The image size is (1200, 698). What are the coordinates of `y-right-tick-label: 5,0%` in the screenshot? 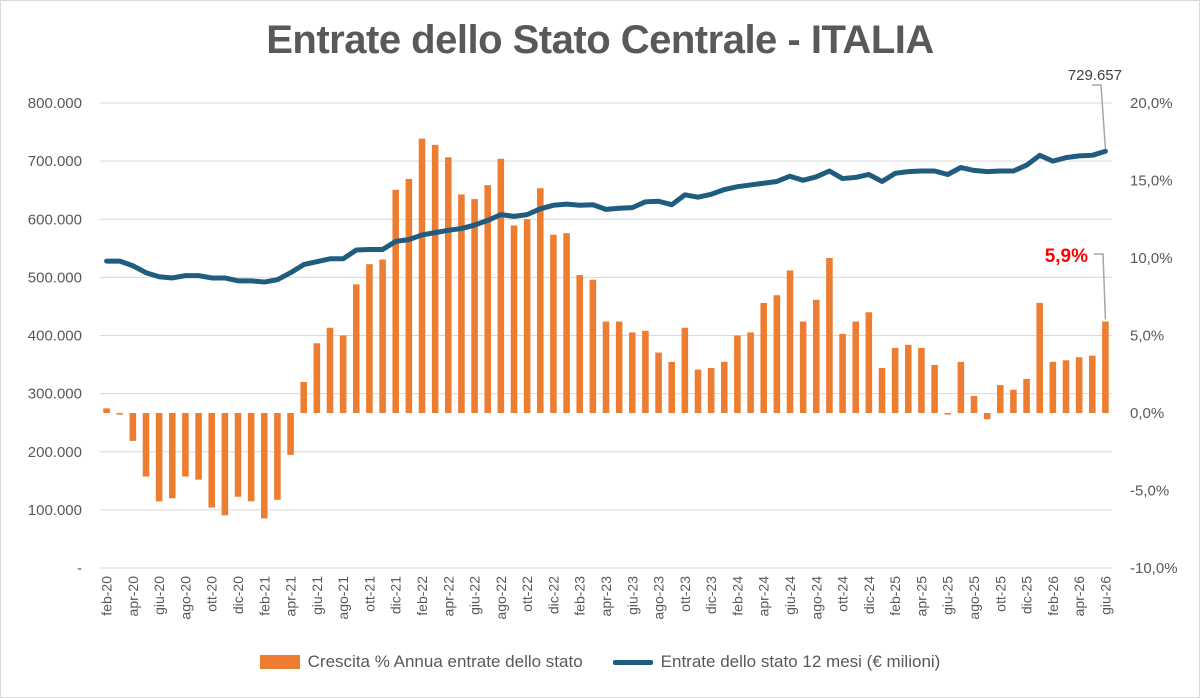 It's located at (1147, 336).